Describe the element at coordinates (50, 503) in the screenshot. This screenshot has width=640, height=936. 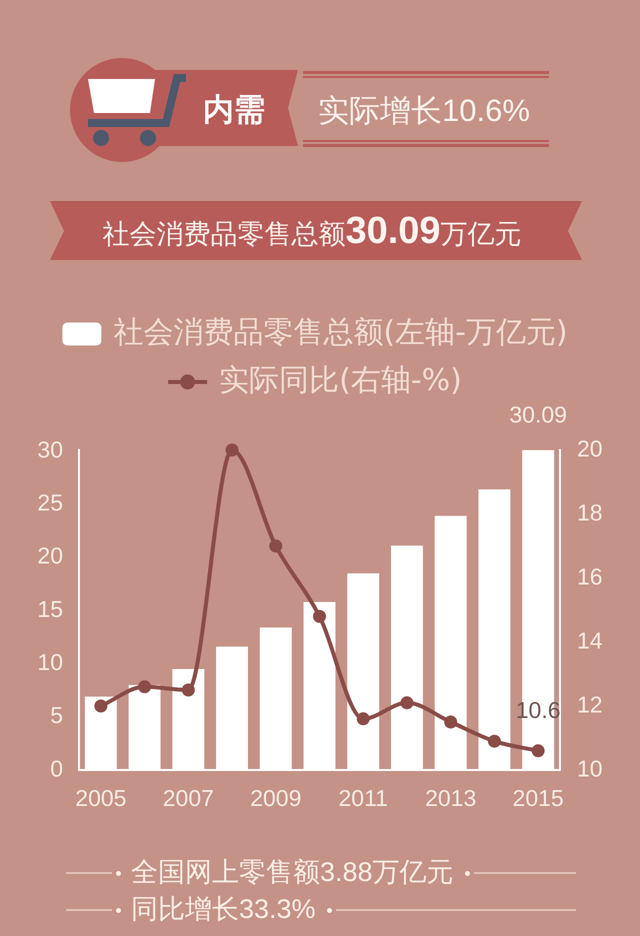
I see `y-tick-label: 25` at that location.